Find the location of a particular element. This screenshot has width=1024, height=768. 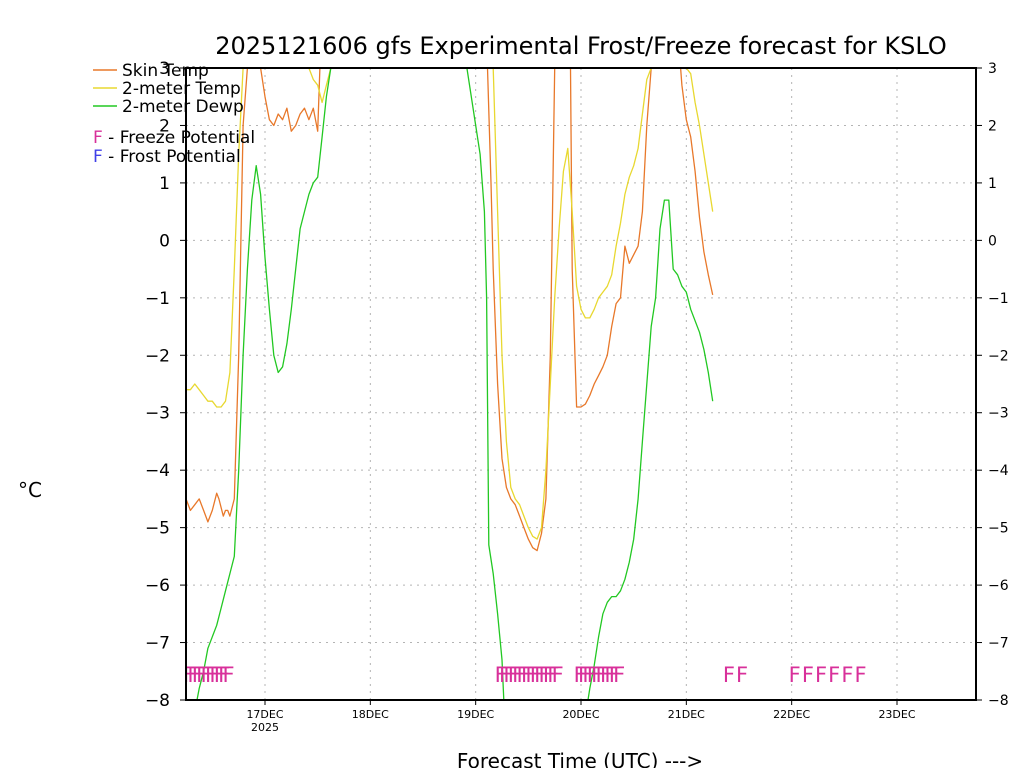

x-tick-label: 22DEC is located at coordinates (791, 714).